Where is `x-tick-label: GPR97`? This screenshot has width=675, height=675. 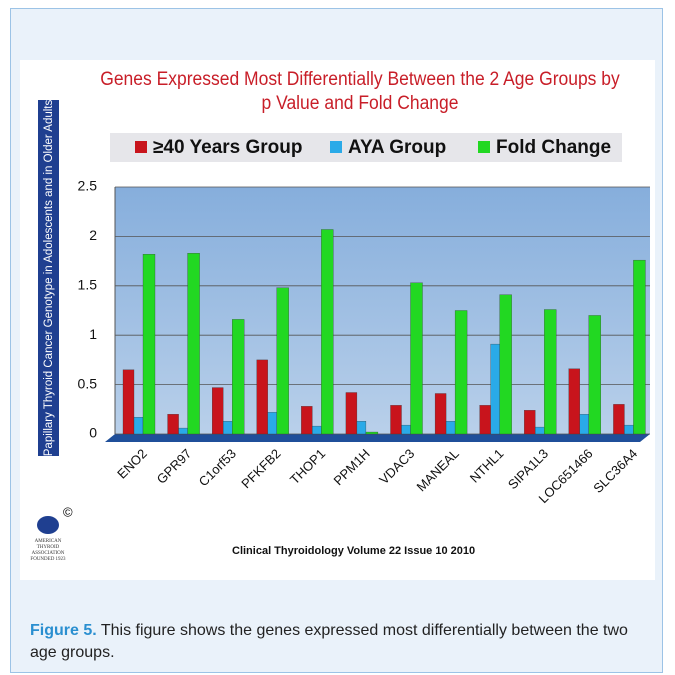
x-tick-label: GPR97 is located at coordinates (174, 466).